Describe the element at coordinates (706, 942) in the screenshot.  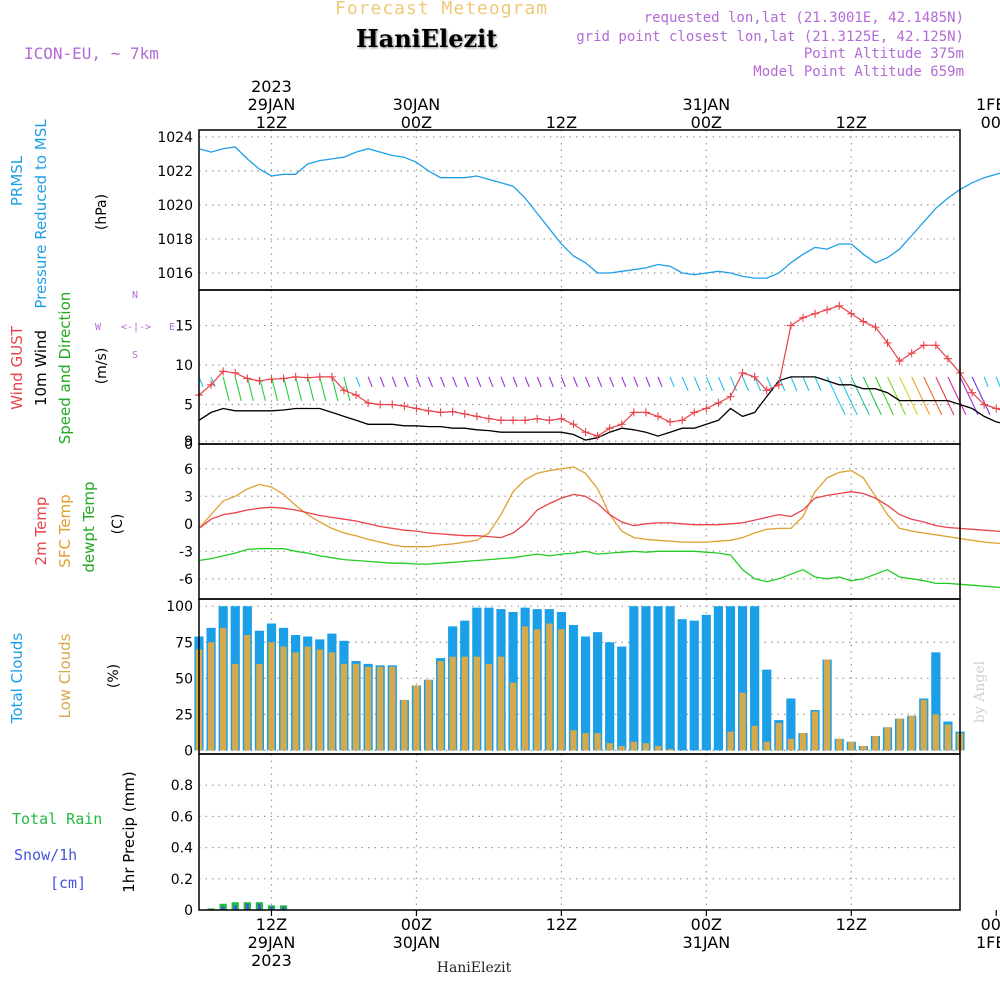
I see `time-label-bottom-date: 31JAN` at that location.